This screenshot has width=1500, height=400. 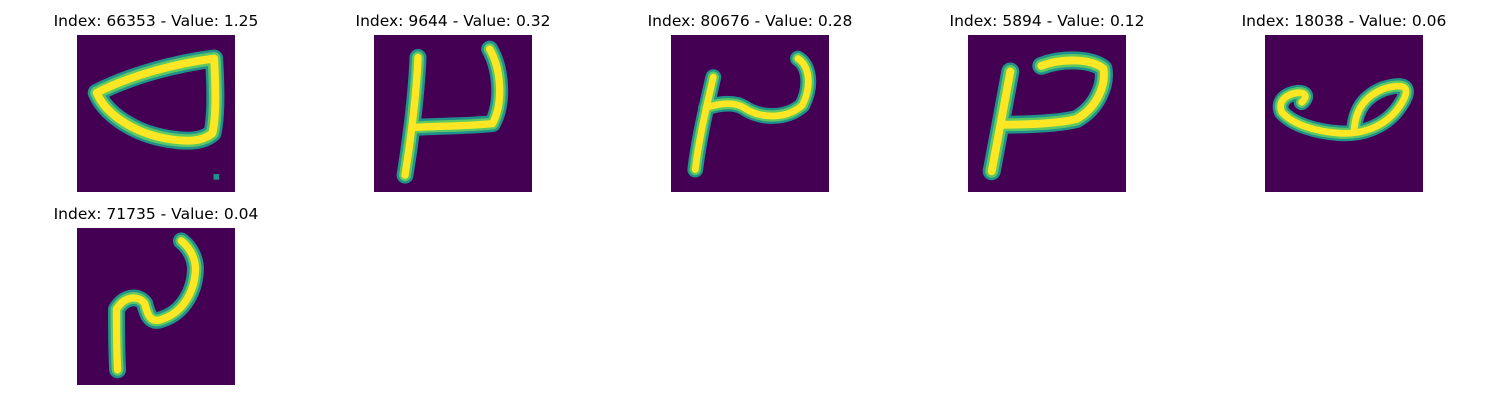 I want to click on sample-panel-4: Index: 5894 - Value: 0.12, so click(x=1047, y=106).